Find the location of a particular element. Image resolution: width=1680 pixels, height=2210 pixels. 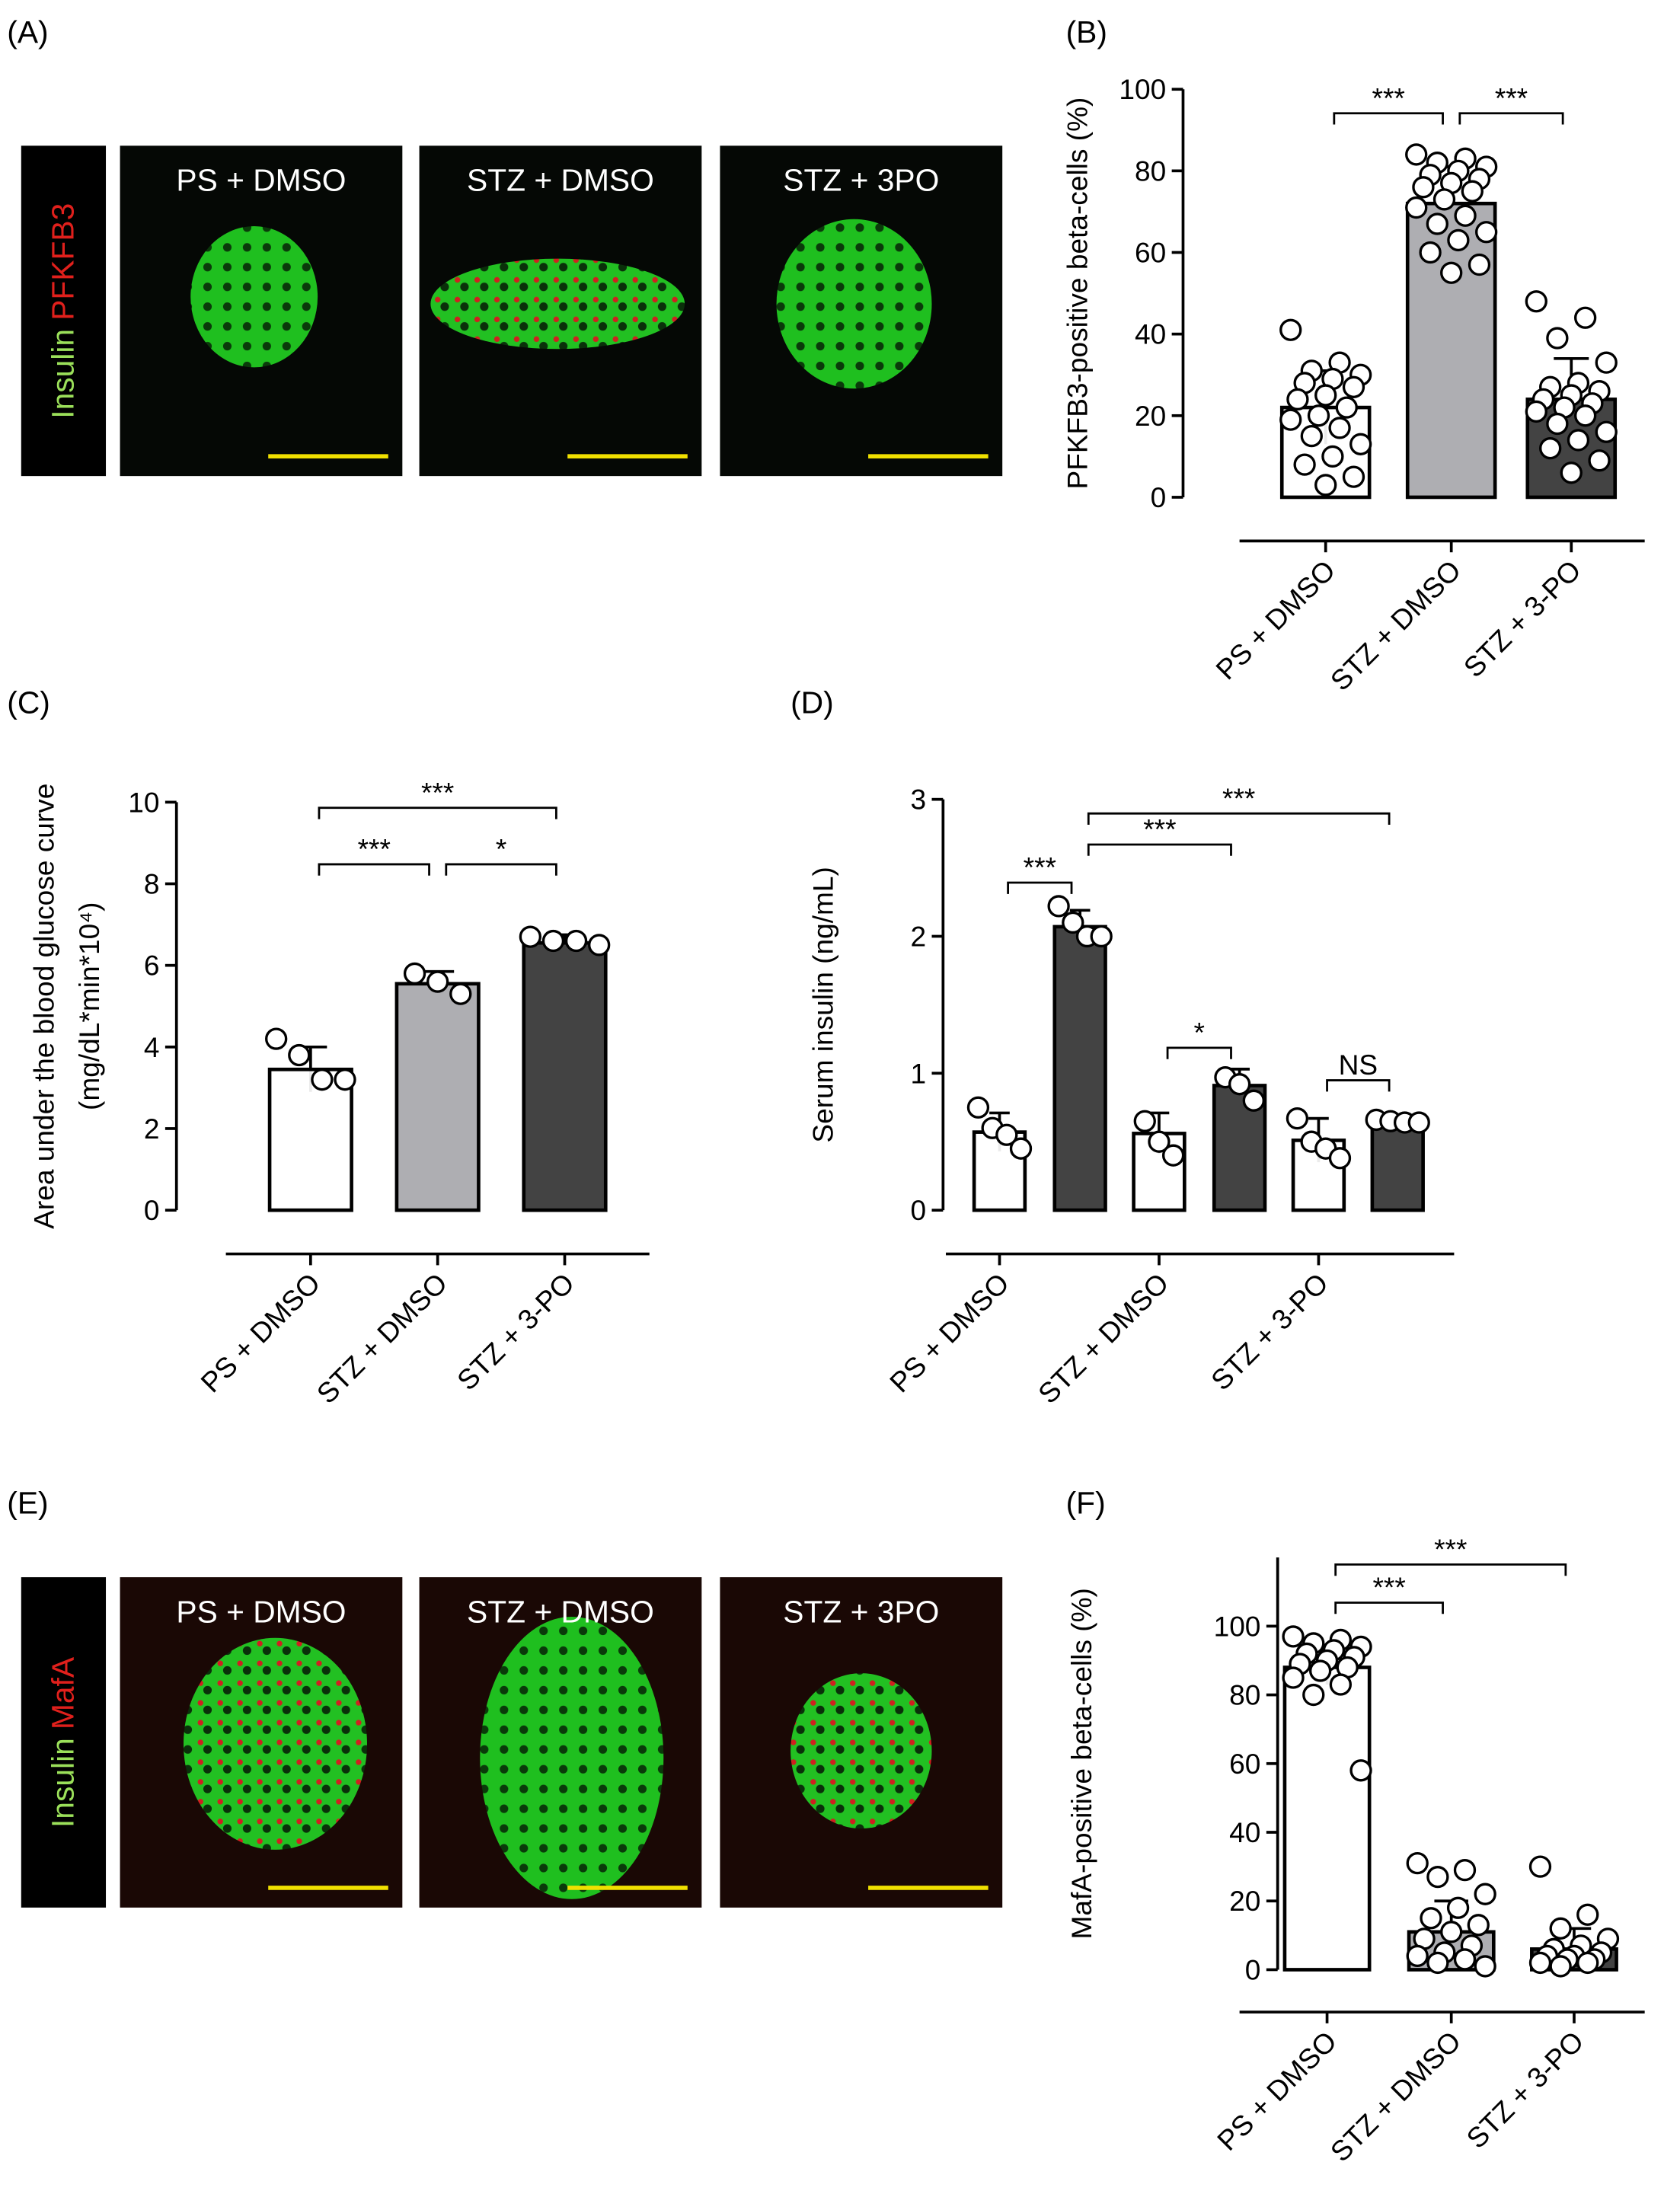

y-tick-label: 60 is located at coordinates (1244, 1764).